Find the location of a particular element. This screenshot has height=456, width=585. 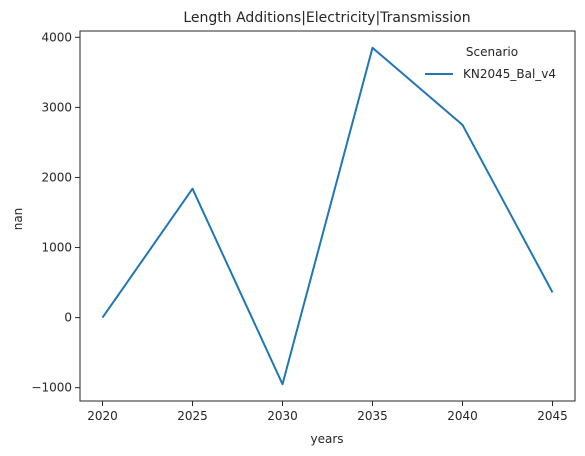

y-tick-label: −1000 is located at coordinates (51, 388).